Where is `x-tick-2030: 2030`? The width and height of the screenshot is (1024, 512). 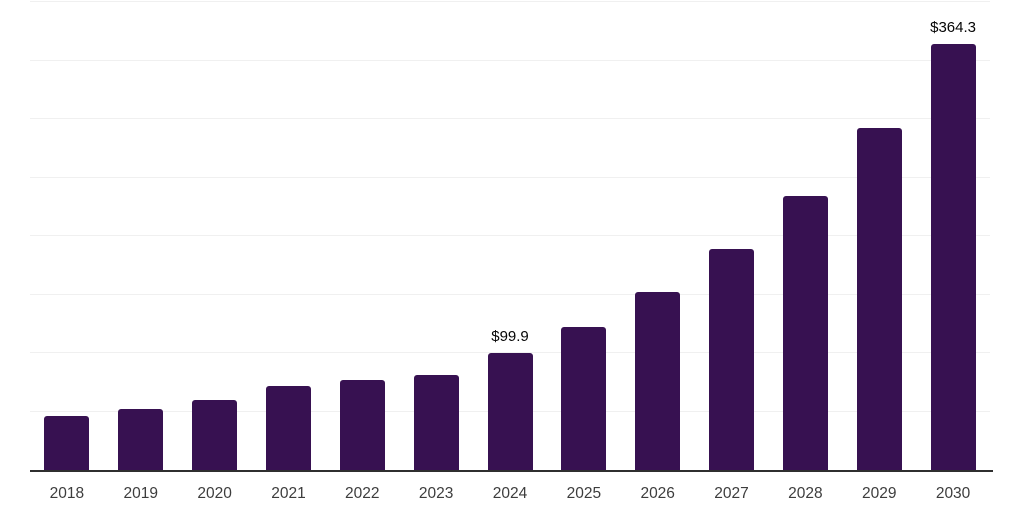 x-tick-2030: 2030 is located at coordinates (953, 493).